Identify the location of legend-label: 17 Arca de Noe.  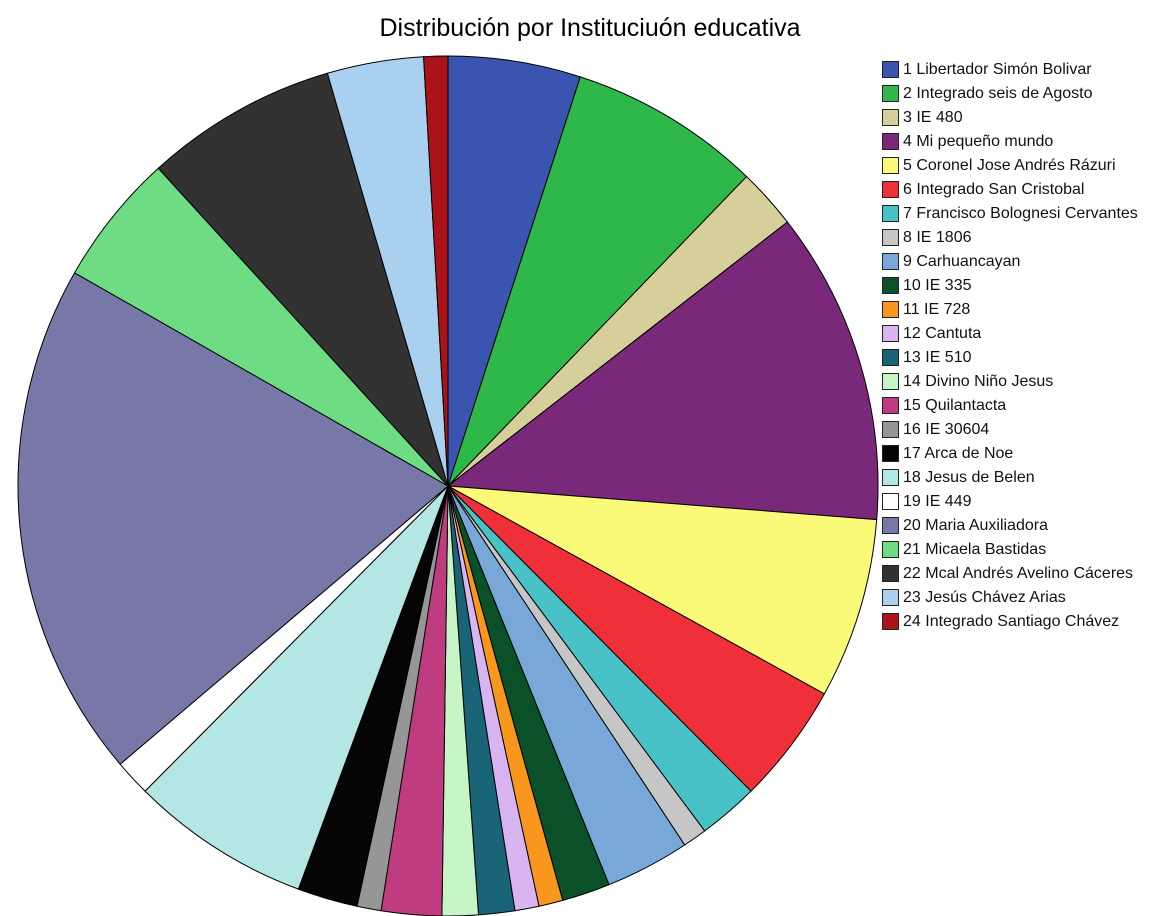
(958, 453).